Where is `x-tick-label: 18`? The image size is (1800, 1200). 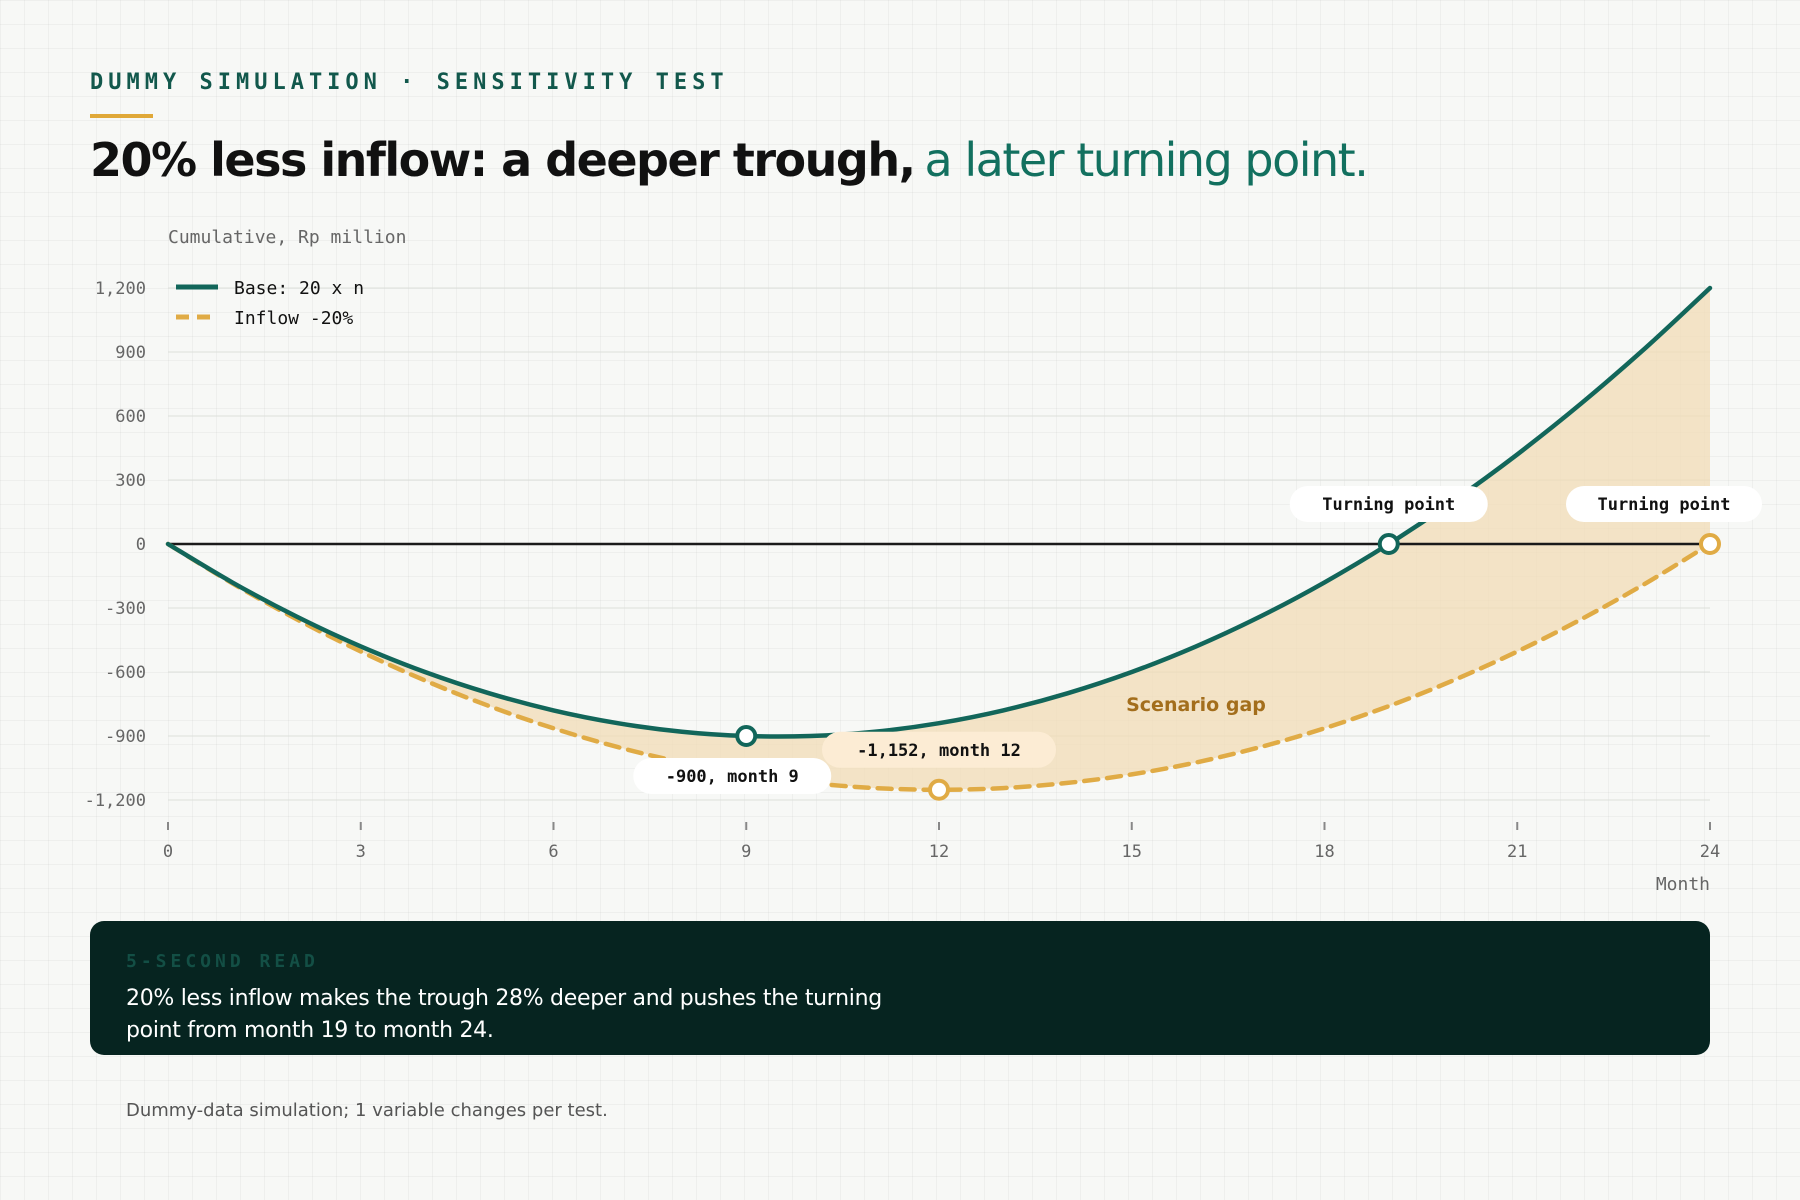 x-tick-label: 18 is located at coordinates (1324, 852).